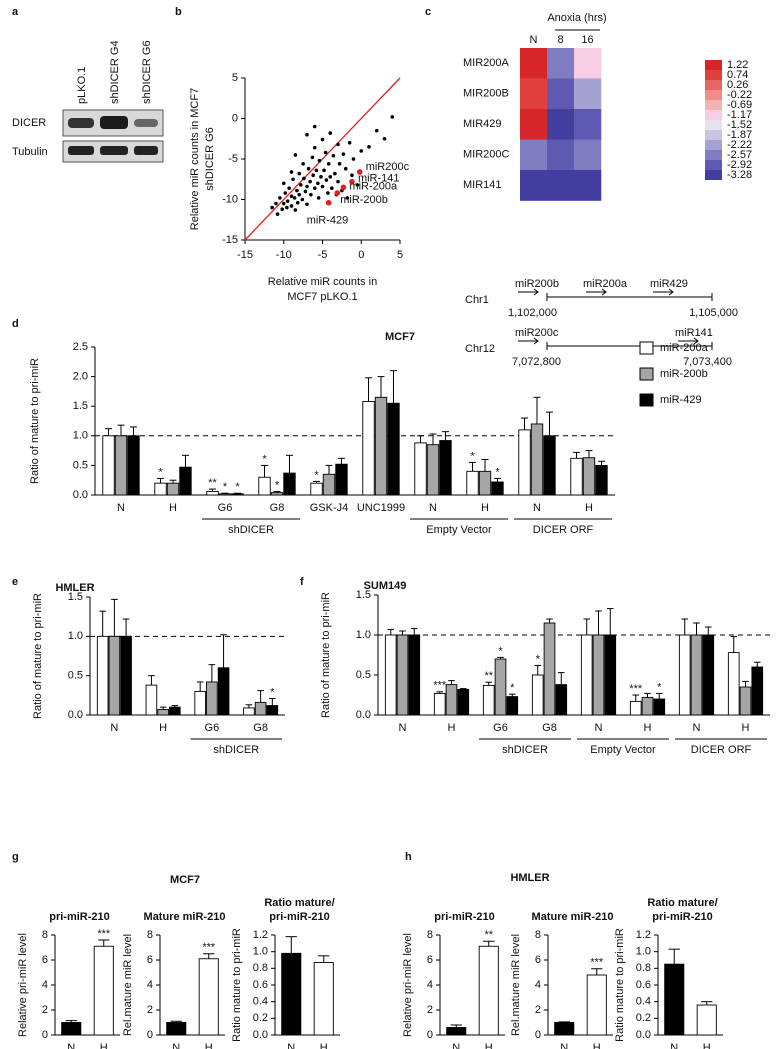  Describe the element at coordinates (537, 284) in the screenshot. I see `gene-label: miR200b` at that location.